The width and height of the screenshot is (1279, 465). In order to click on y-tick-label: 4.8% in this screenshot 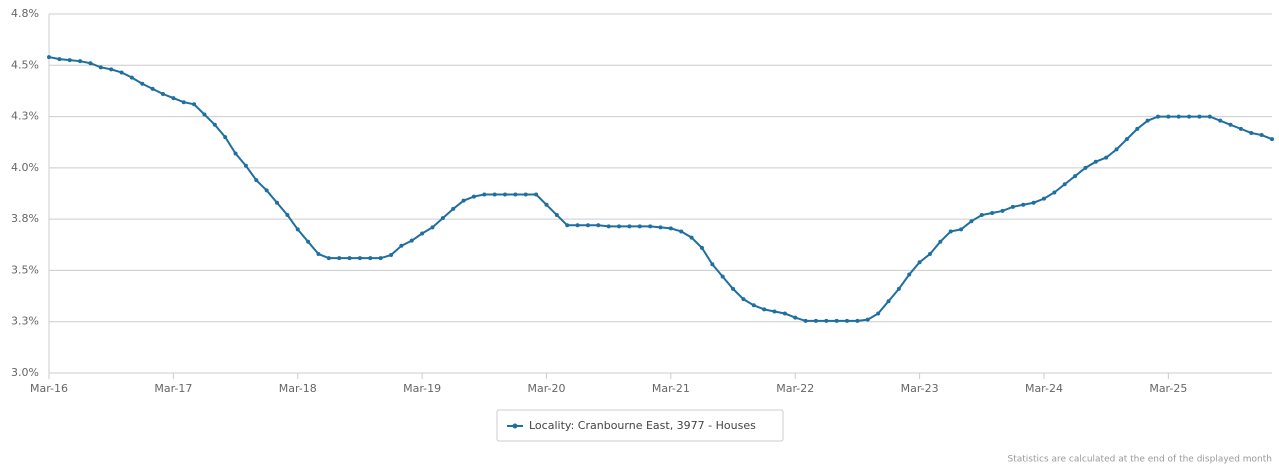, I will do `click(25, 13)`.